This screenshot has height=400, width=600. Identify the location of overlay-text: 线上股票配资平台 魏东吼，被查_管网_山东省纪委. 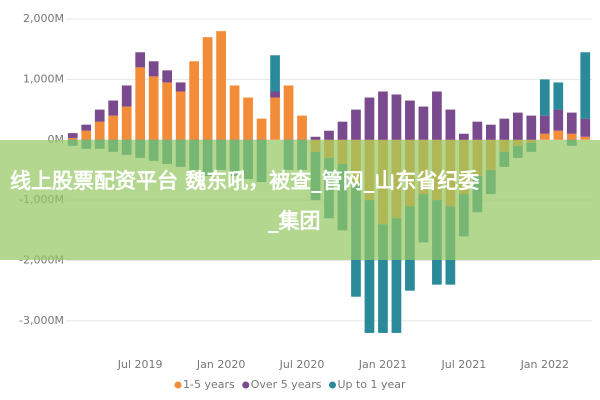
(244, 181).